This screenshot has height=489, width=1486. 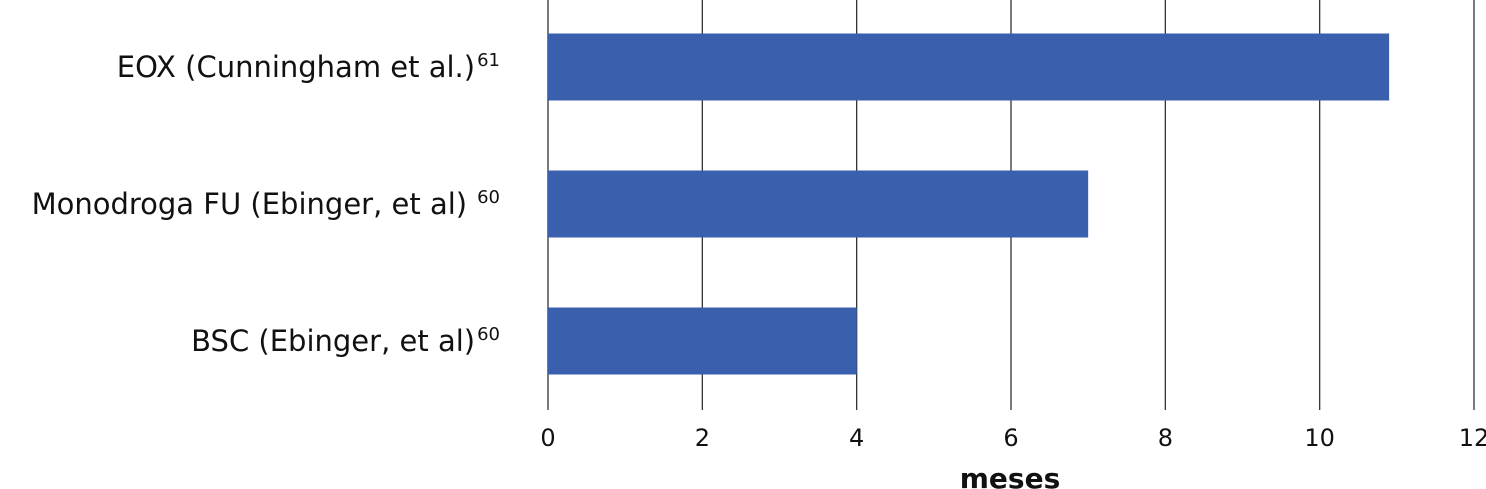 What do you see at coordinates (1165, 438) in the screenshot?
I see `x-tick-label: 8` at bounding box center [1165, 438].